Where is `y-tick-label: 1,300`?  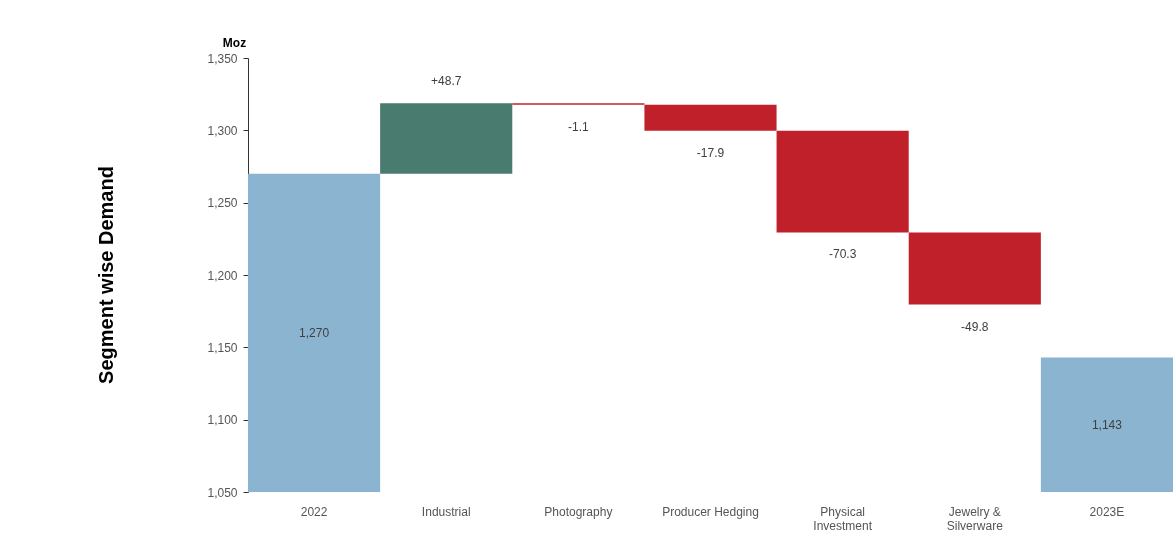
y-tick-label: 1,300 is located at coordinates (222, 130).